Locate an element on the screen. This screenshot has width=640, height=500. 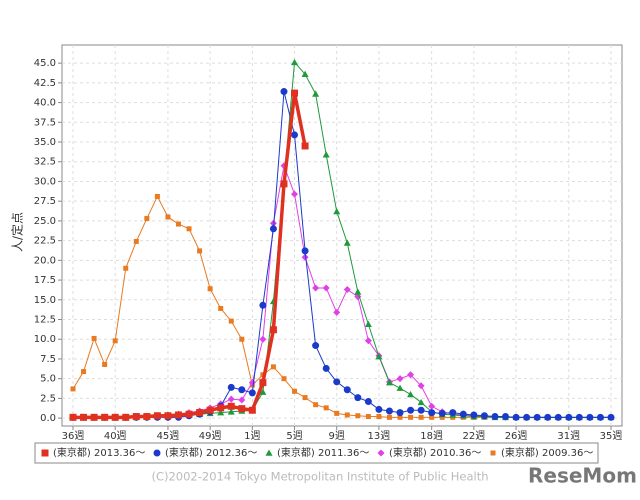
y-tick-label: 30.0 is located at coordinates (45, 181).